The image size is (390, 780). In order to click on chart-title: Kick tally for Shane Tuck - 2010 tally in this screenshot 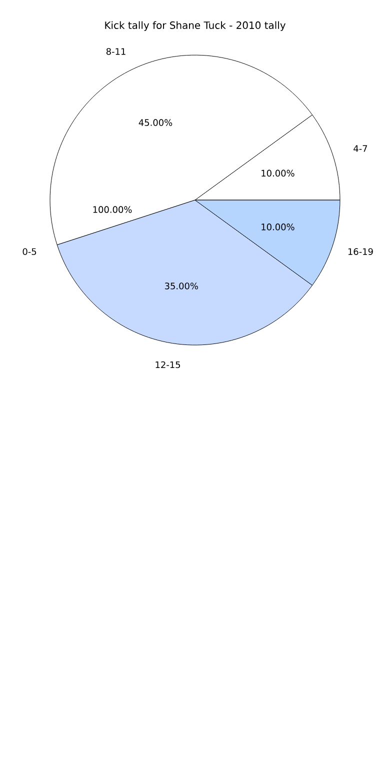, I will do `click(195, 26)`.